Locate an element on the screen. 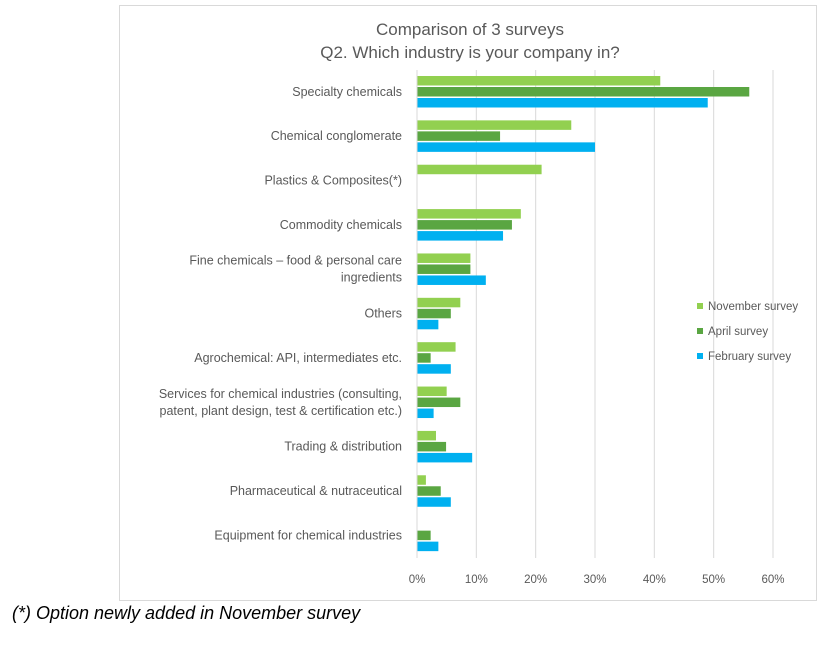  x-tick-label: 60% is located at coordinates (772, 580).